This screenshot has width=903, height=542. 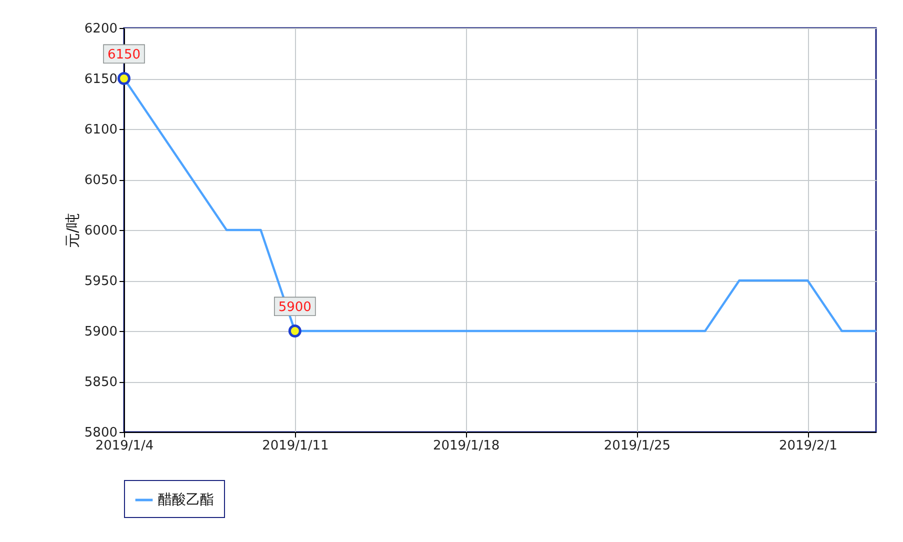 What do you see at coordinates (101, 433) in the screenshot?
I see `y-tick-label: 5800` at bounding box center [101, 433].